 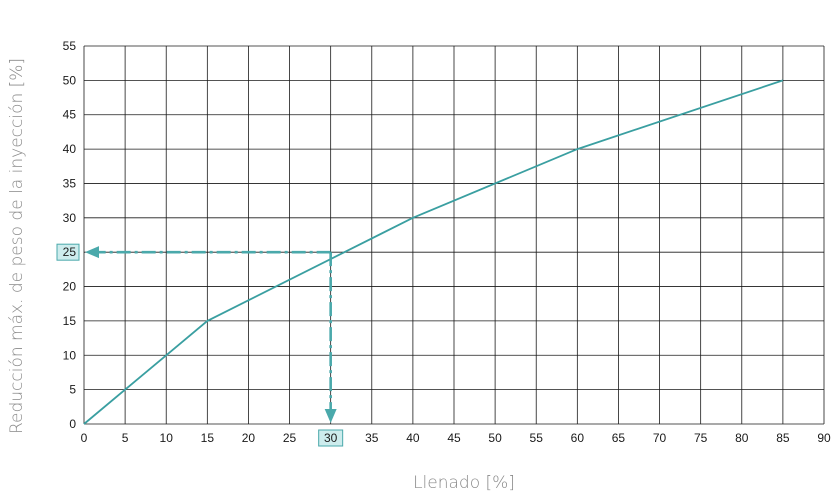 What do you see at coordinates (372, 438) in the screenshot?
I see `x-tick-label: 35` at bounding box center [372, 438].